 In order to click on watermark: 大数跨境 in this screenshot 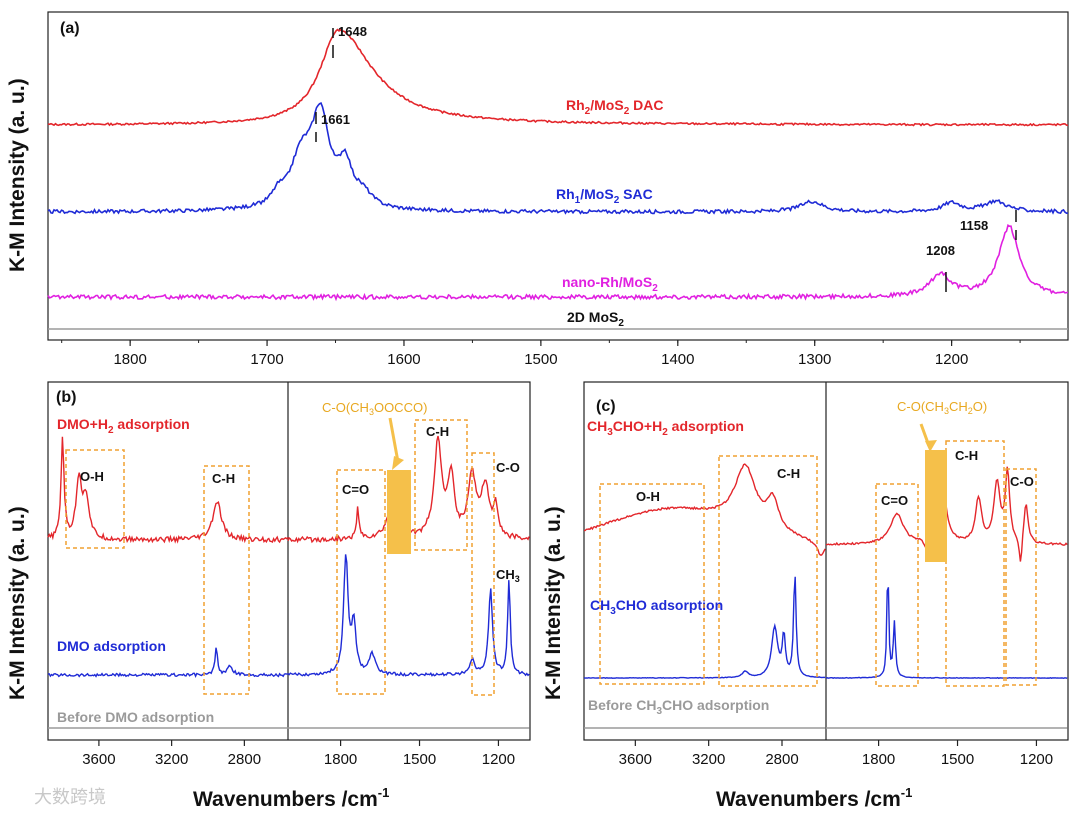, I will do `click(70, 797)`.